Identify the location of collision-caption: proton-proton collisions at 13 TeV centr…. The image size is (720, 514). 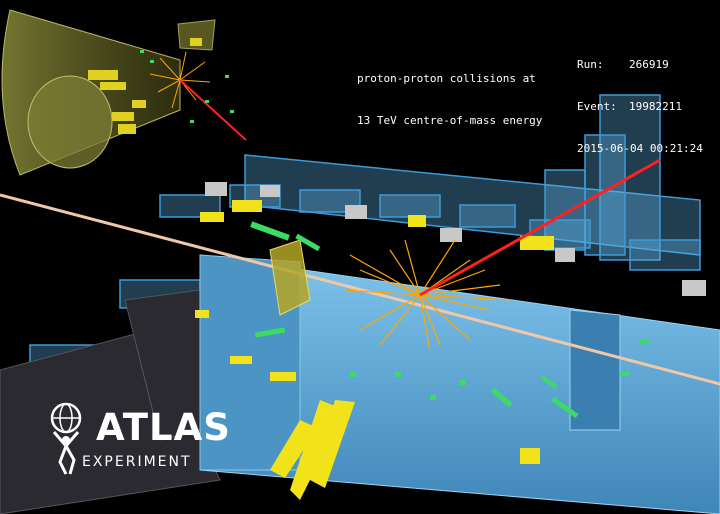
(449, 93).